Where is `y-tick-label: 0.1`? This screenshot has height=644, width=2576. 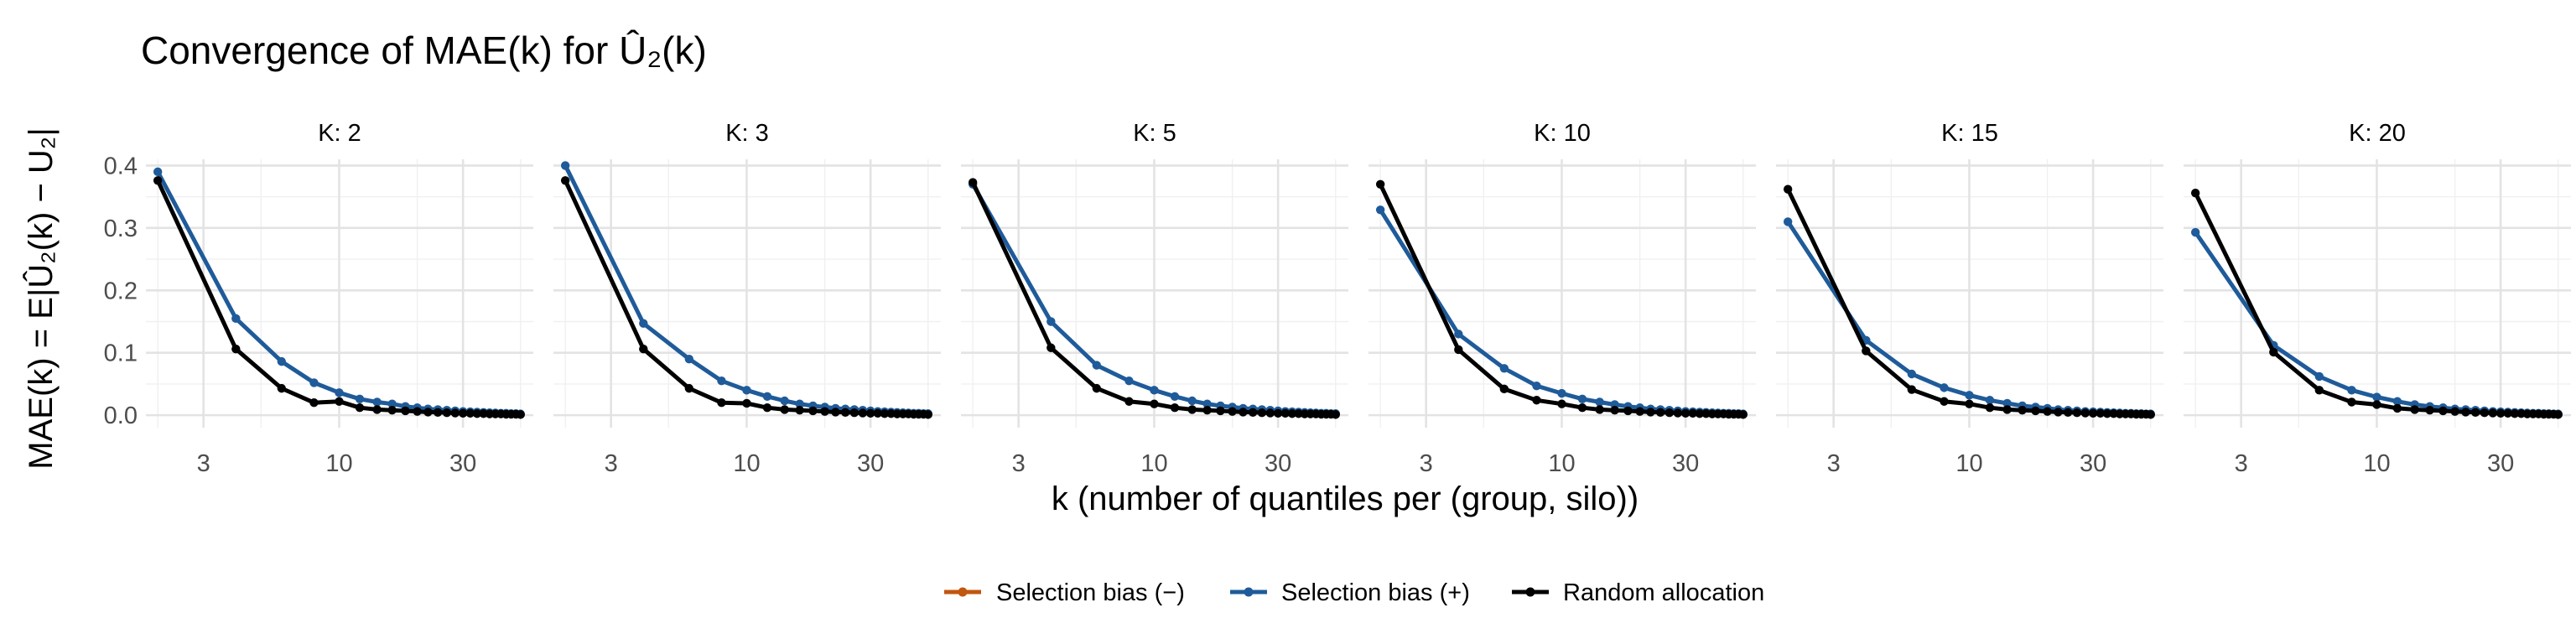
y-tick-label: 0.1 is located at coordinates (121, 353).